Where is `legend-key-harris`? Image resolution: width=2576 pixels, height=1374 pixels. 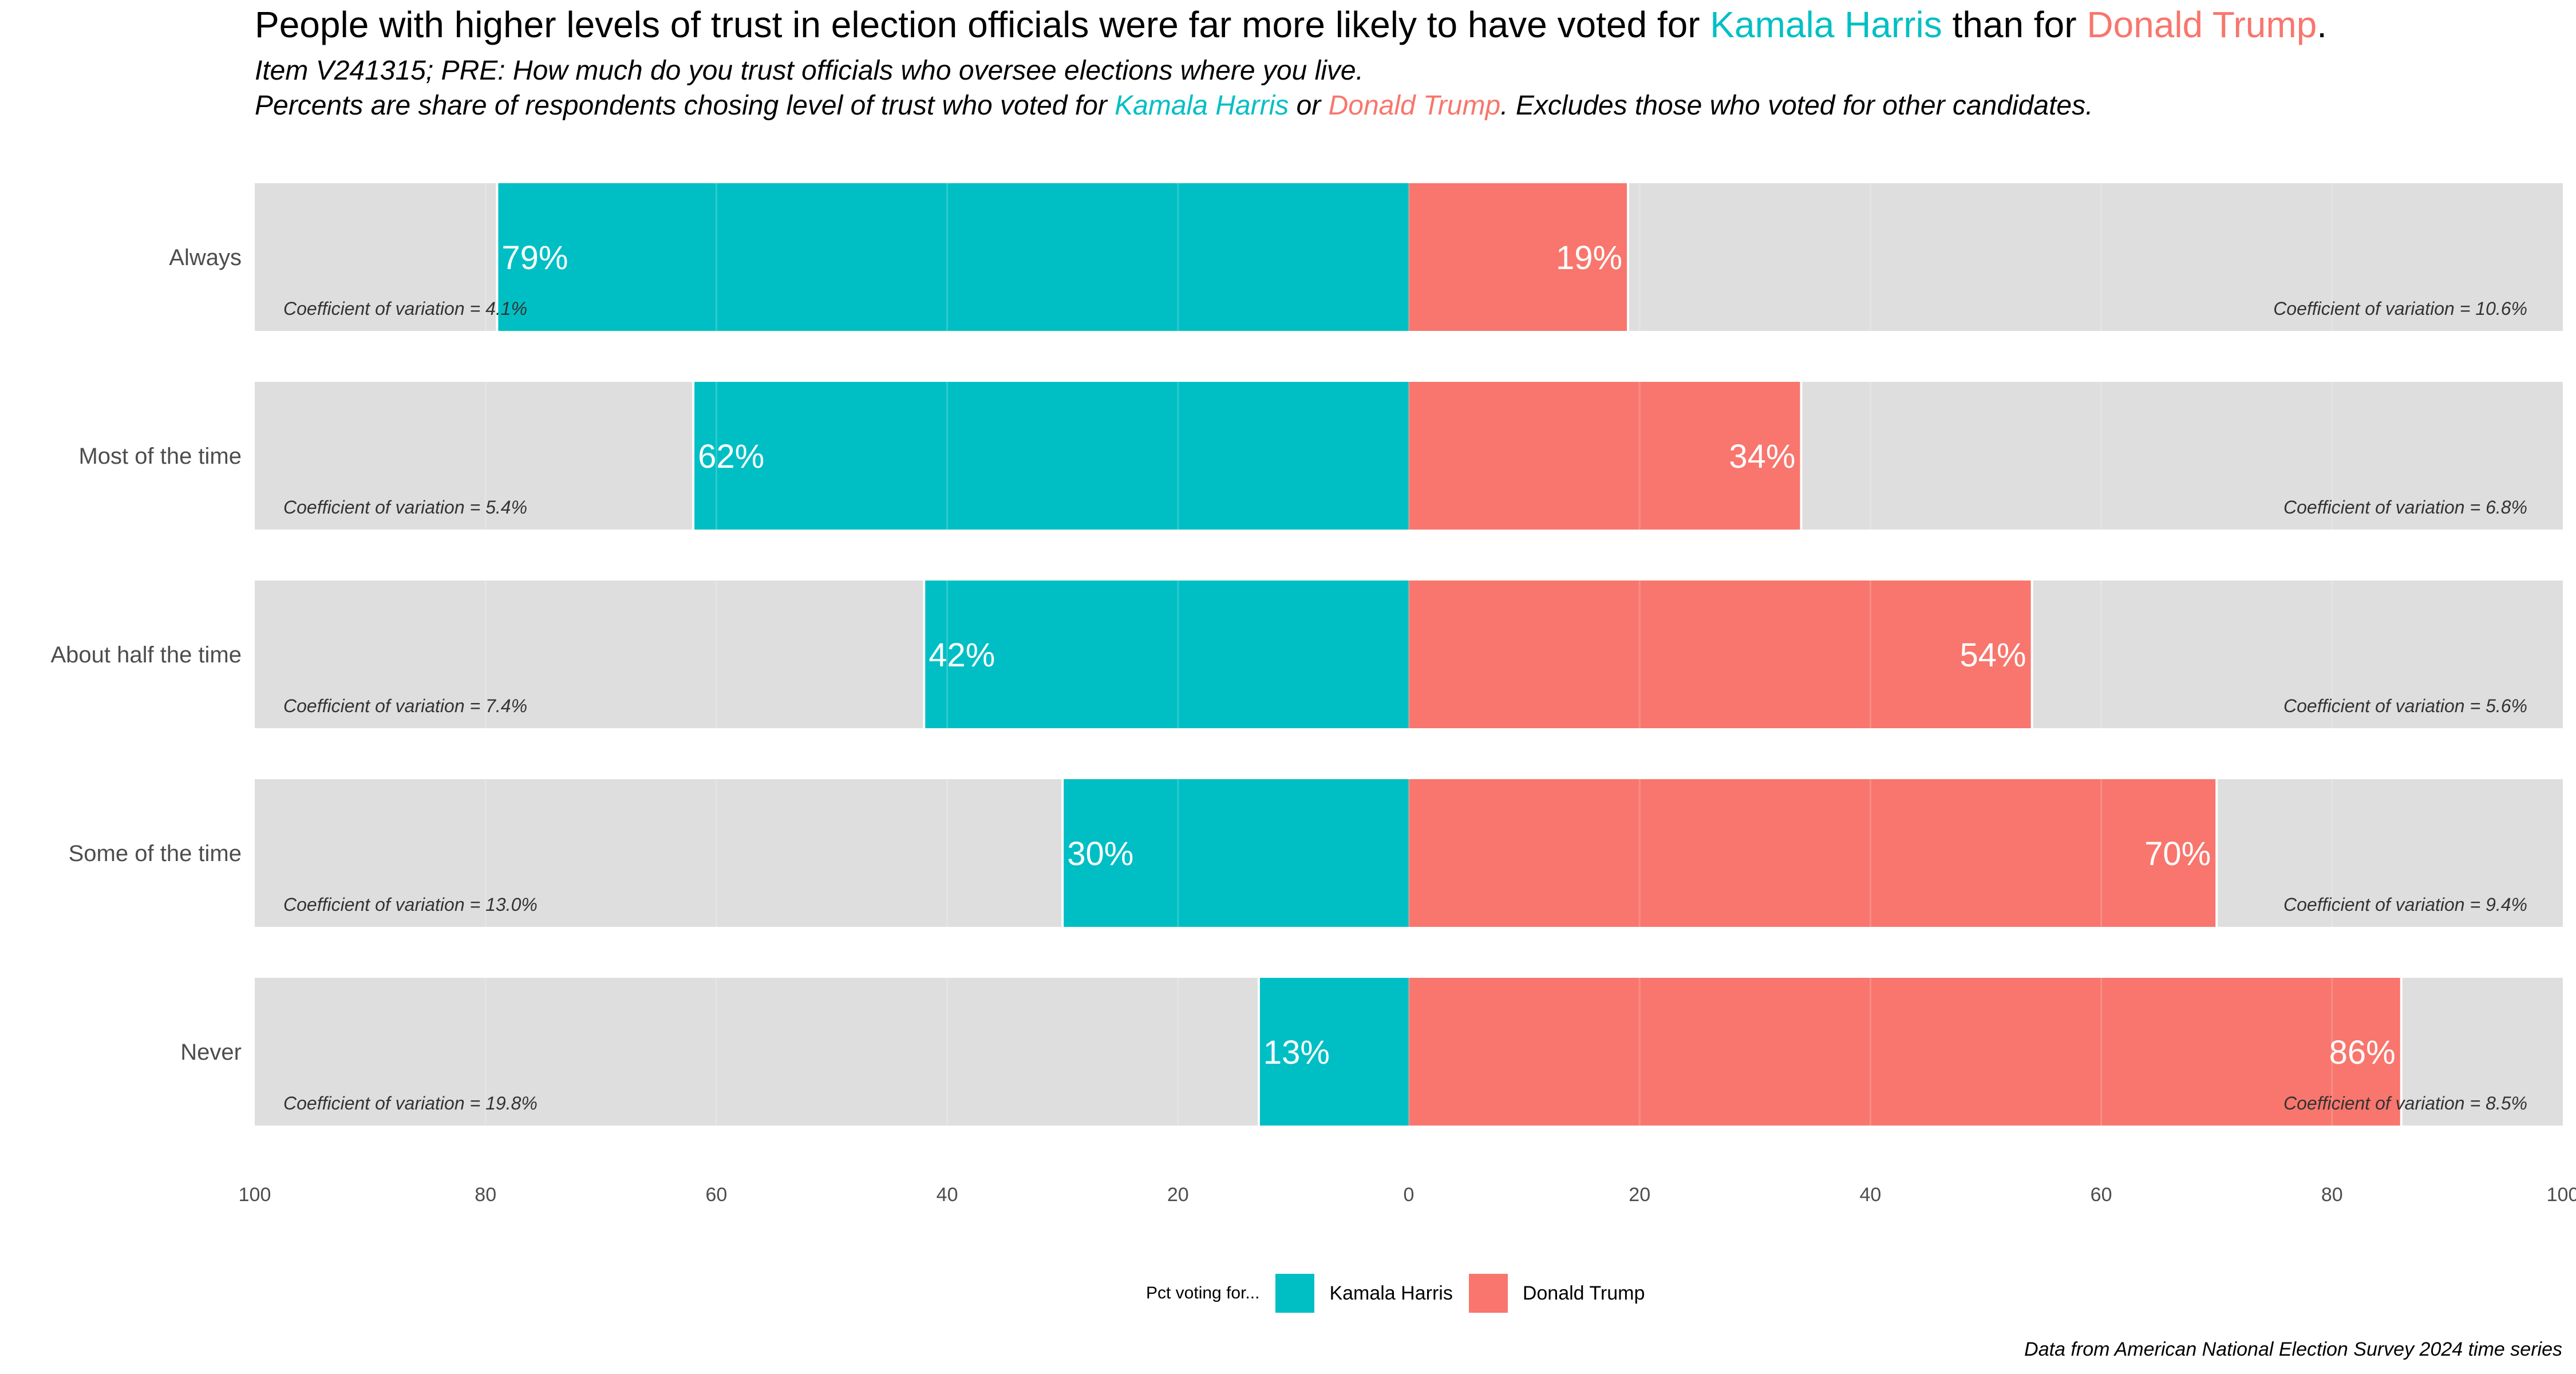 legend-key-harris is located at coordinates (1295, 1293).